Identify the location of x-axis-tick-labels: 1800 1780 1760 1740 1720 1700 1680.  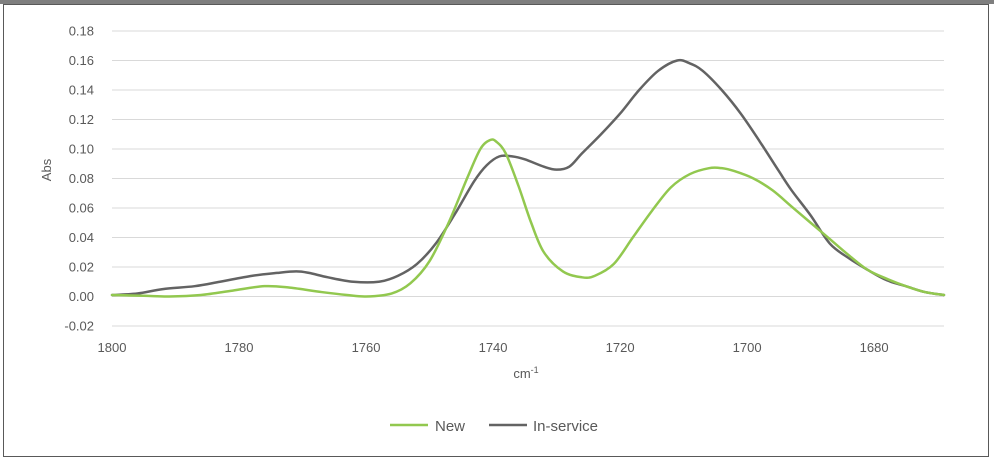
(493, 347).